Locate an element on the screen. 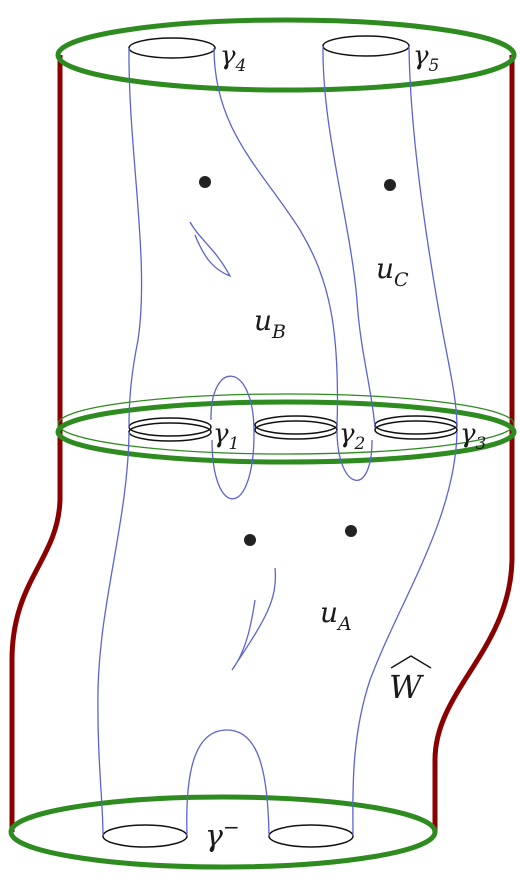 The height and width of the screenshot is (894, 520). middle-boundary-thin is located at coordinates (286, 424).